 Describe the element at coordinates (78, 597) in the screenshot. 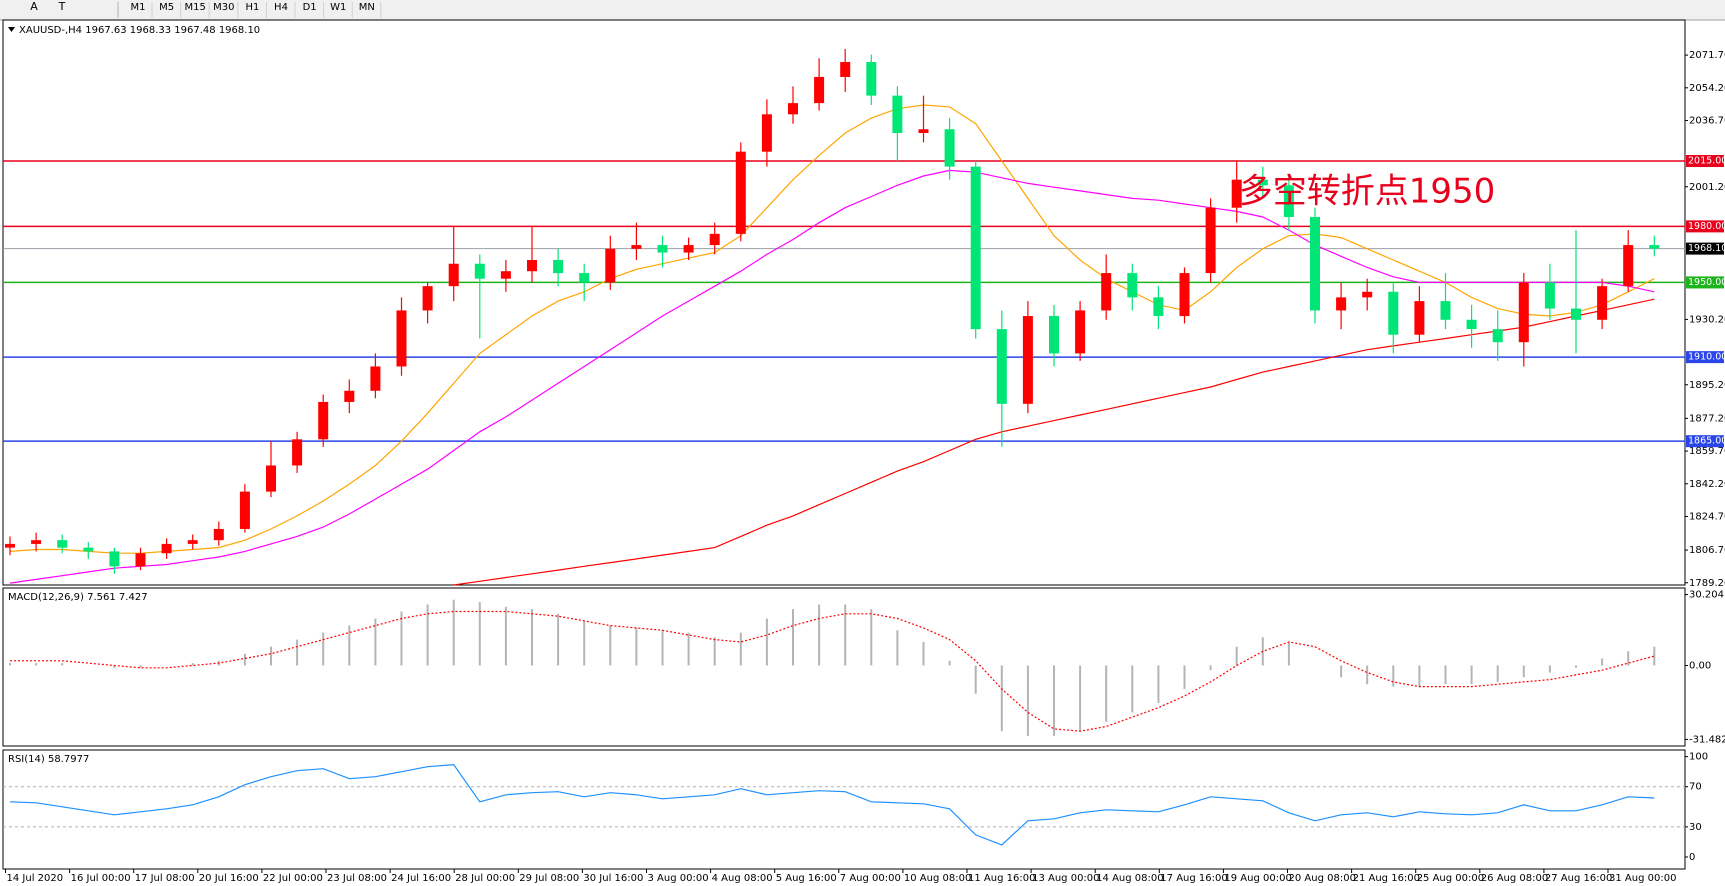

I see `indicator-title: MACD(12,26,9) 7.561 7.427` at that location.